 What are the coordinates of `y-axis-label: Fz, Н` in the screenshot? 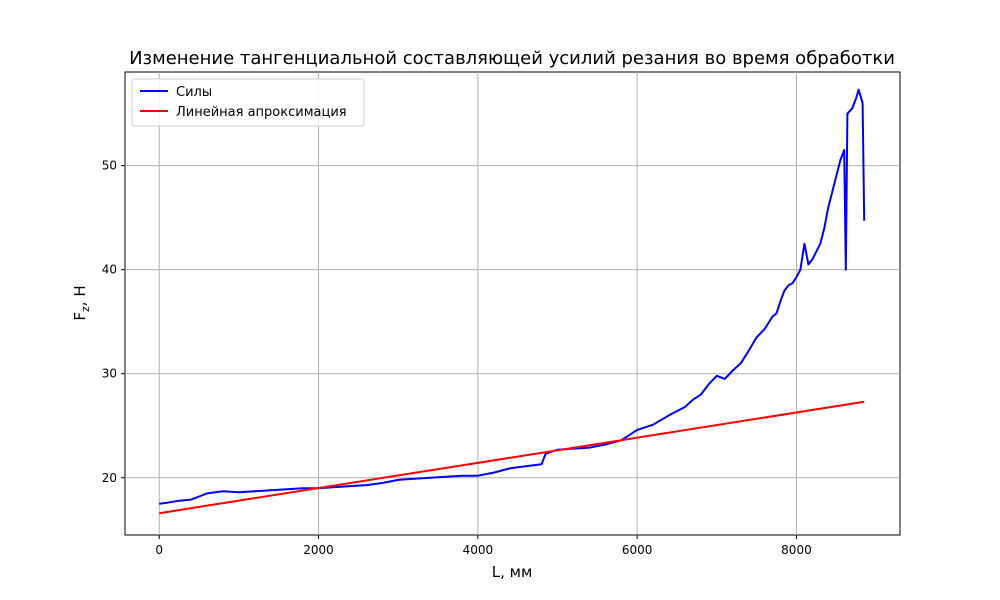 It's located at (81, 302).